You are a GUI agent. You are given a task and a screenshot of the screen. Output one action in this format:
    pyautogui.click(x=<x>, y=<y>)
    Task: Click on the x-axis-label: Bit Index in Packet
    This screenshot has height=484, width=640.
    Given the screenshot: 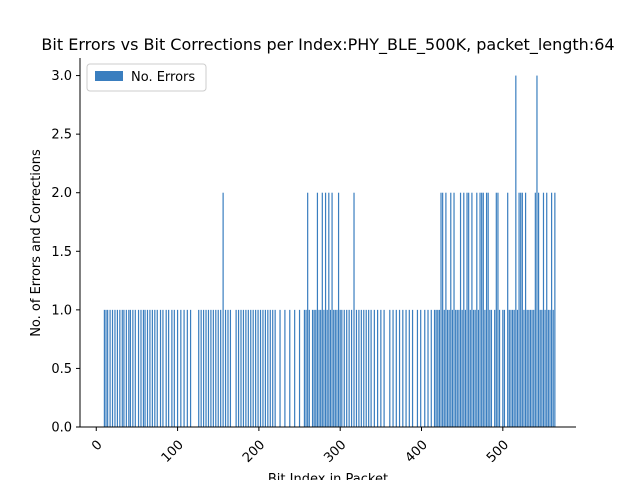 What is the action you would take?
    pyautogui.click(x=328, y=476)
    